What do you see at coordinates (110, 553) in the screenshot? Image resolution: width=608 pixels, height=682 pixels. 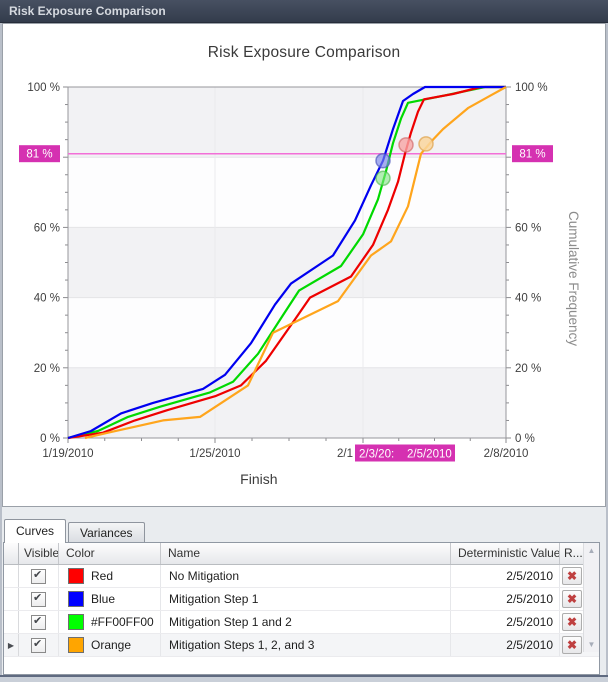 I see `header-color: Color` at bounding box center [110, 553].